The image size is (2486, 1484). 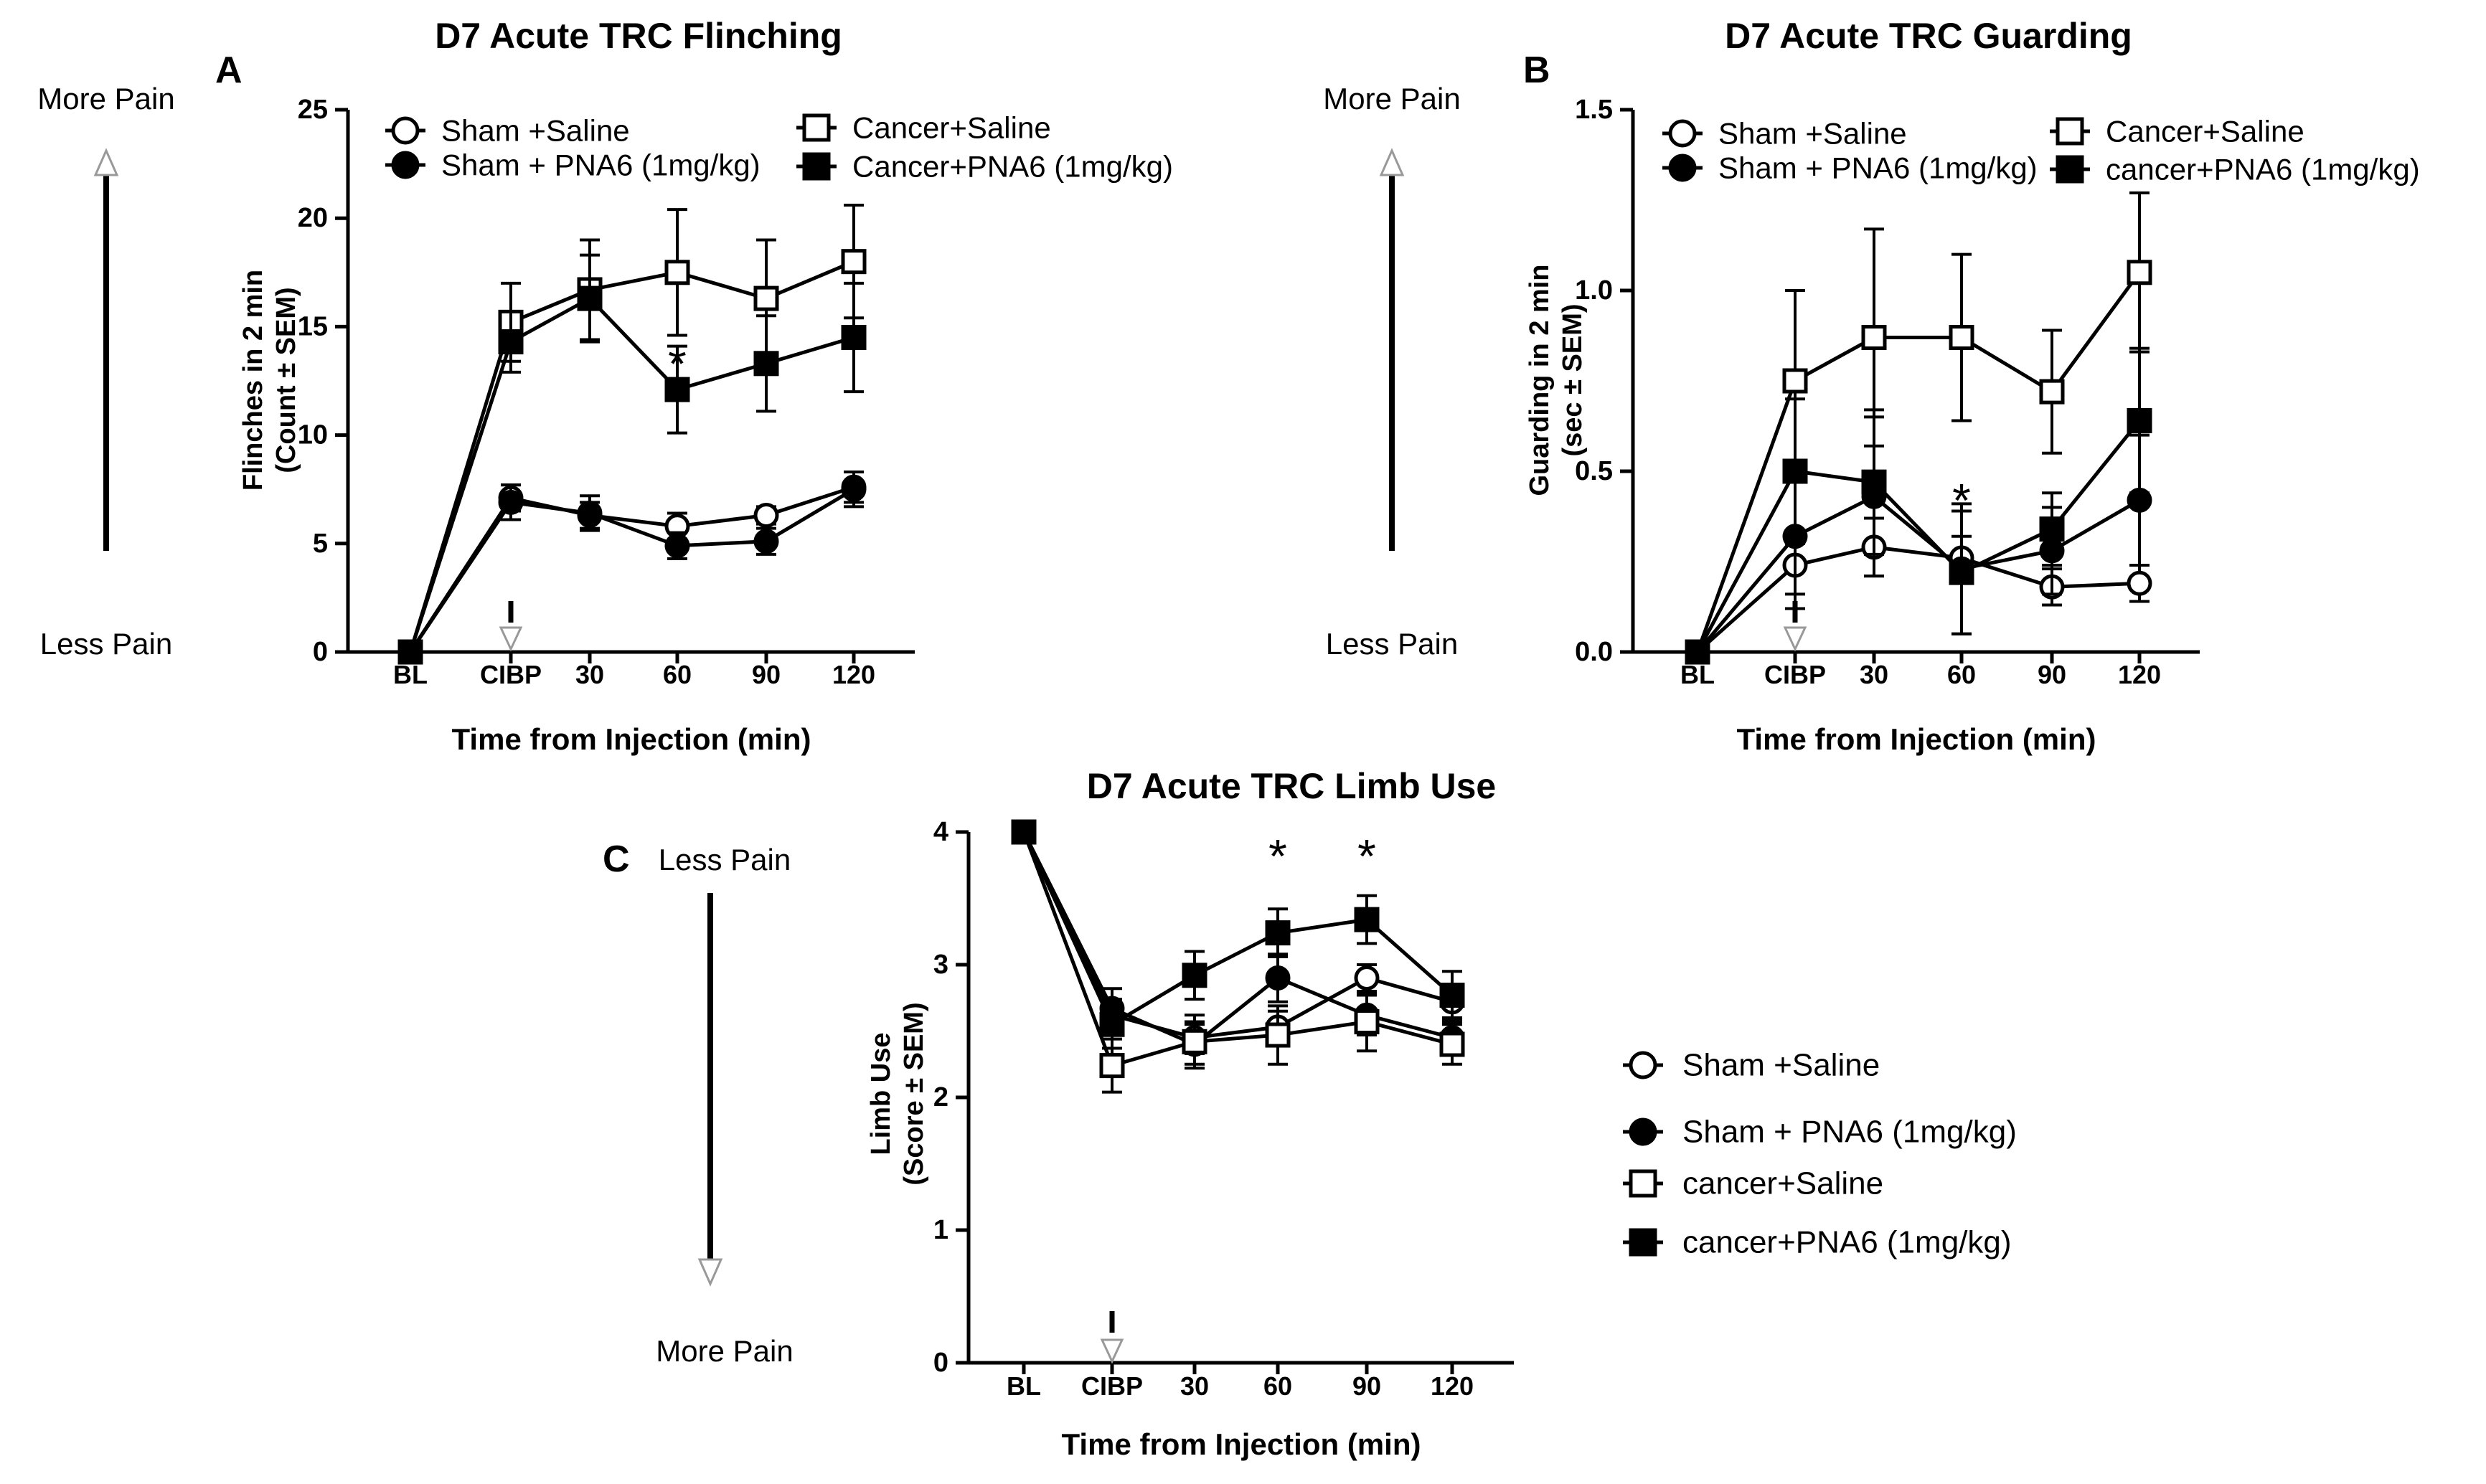 I want to click on legend-item: cancer+Saline, so click(x=1753, y=1184).